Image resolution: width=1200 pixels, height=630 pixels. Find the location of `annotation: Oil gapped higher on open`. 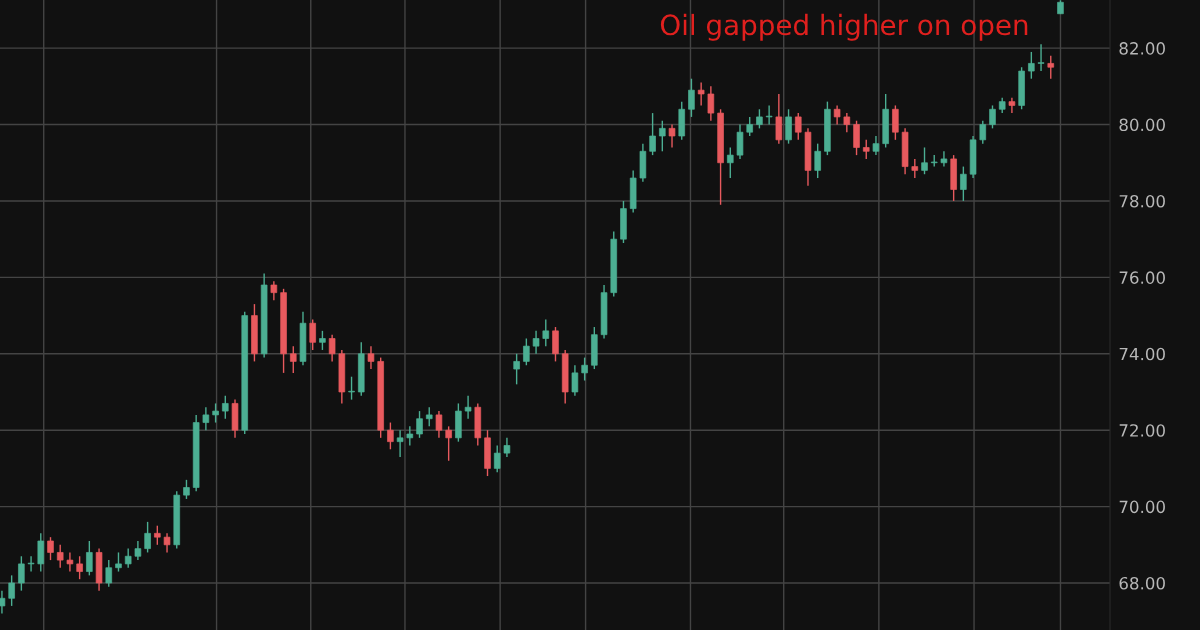

annotation: Oil gapped higher on open is located at coordinates (844, 27).